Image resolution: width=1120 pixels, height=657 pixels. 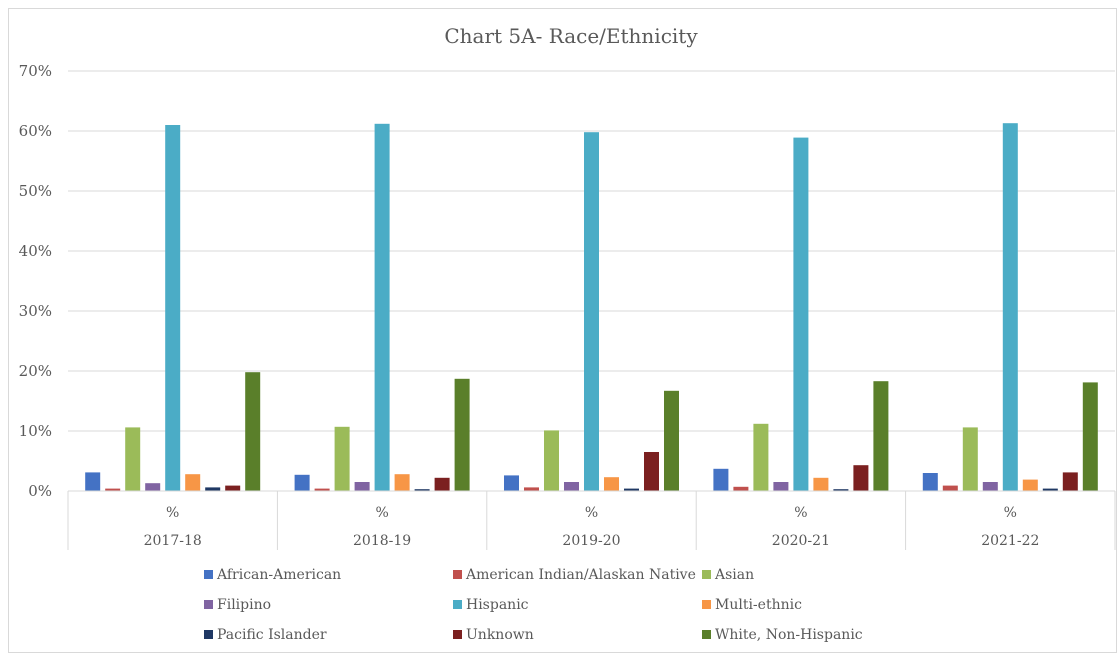 I want to click on legend-label: American Indian/Alaskan Native, so click(x=580, y=575).